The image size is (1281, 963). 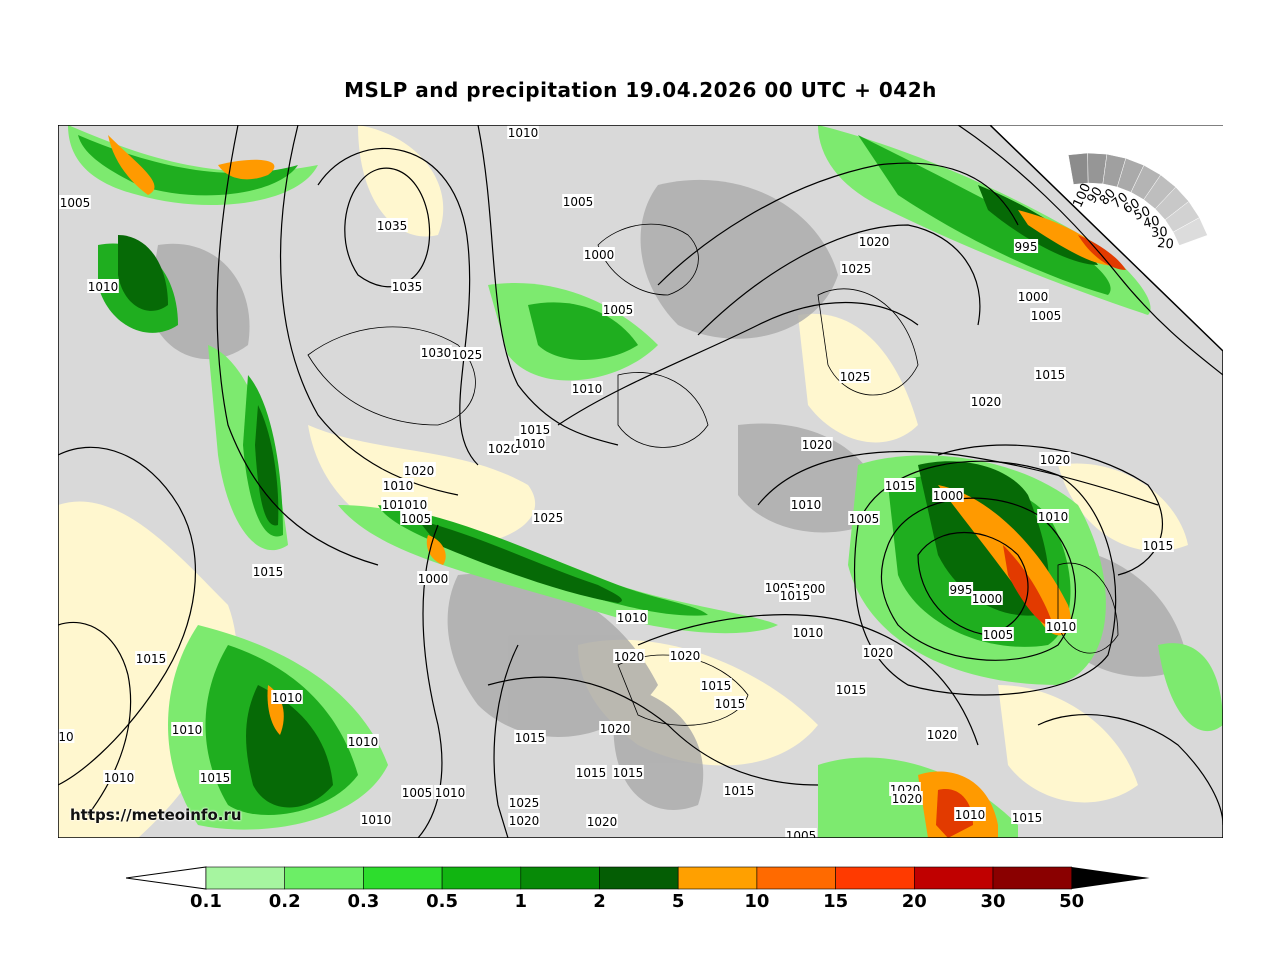 I want to click on colorbar-tick-label: 30, so click(x=993, y=901).